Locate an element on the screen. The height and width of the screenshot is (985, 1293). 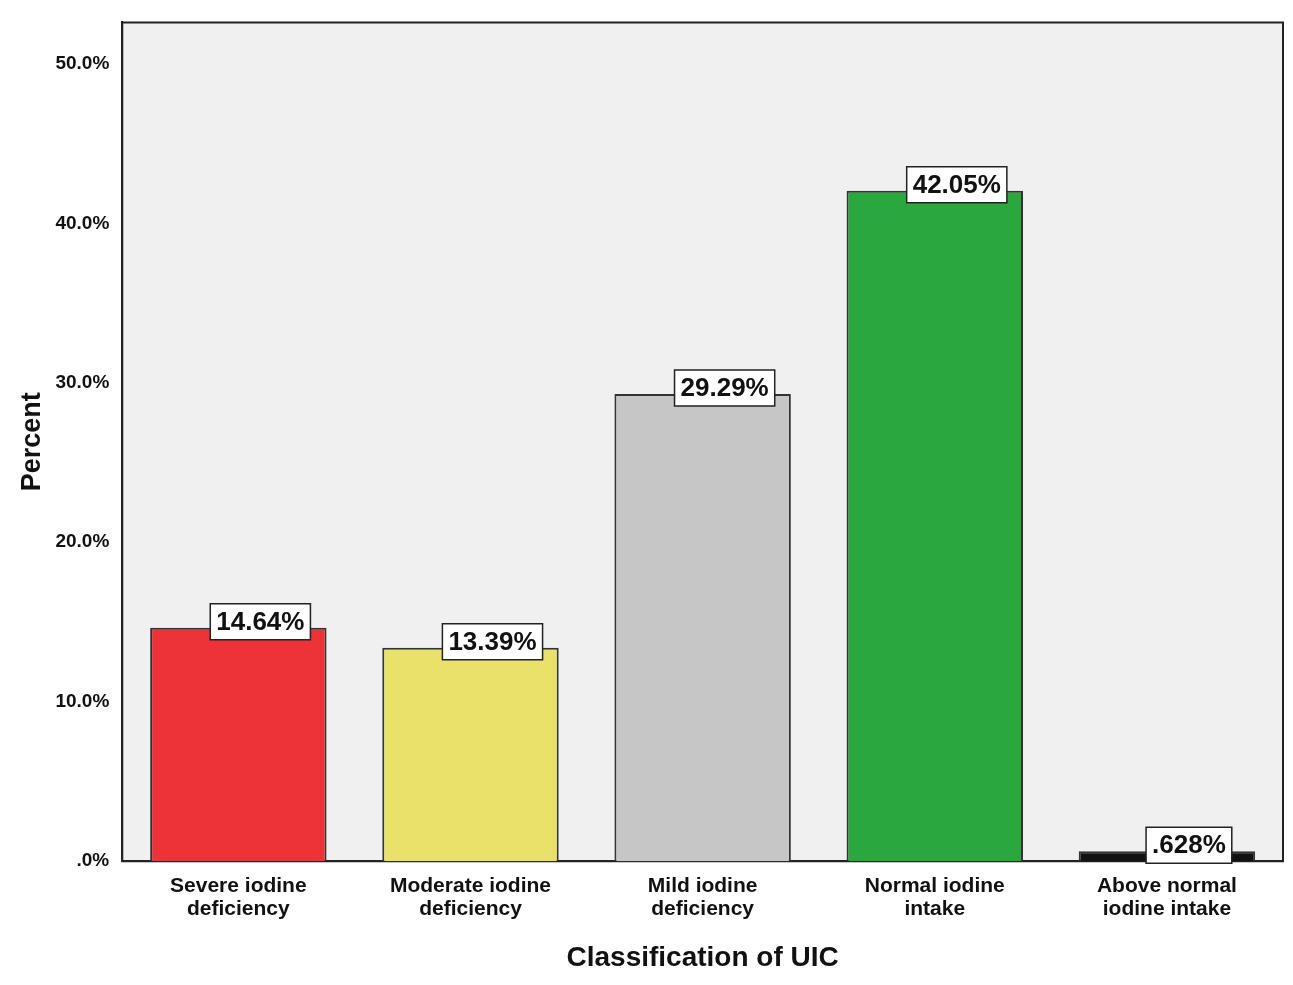
y-tick-label: 10.0% is located at coordinates (82, 700).